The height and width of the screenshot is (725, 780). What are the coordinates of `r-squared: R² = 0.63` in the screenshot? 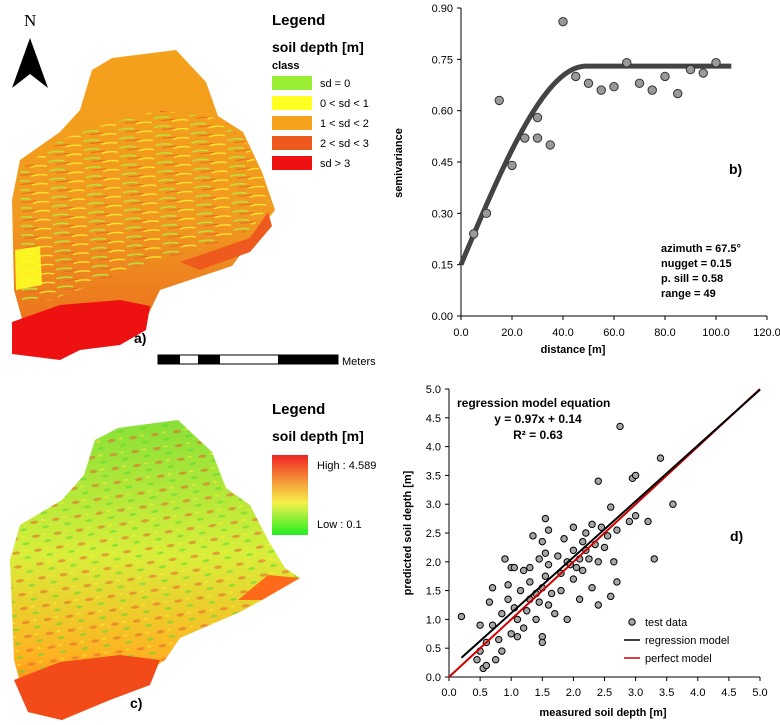 It's located at (538, 435).